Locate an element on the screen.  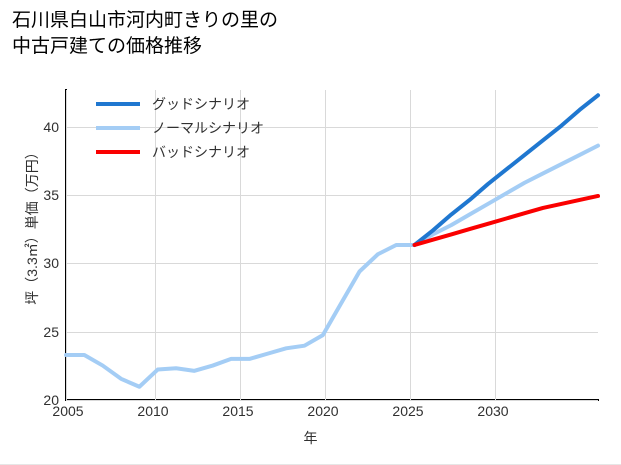
legend-item-good: グッドシナリオ is located at coordinates (211, 104).